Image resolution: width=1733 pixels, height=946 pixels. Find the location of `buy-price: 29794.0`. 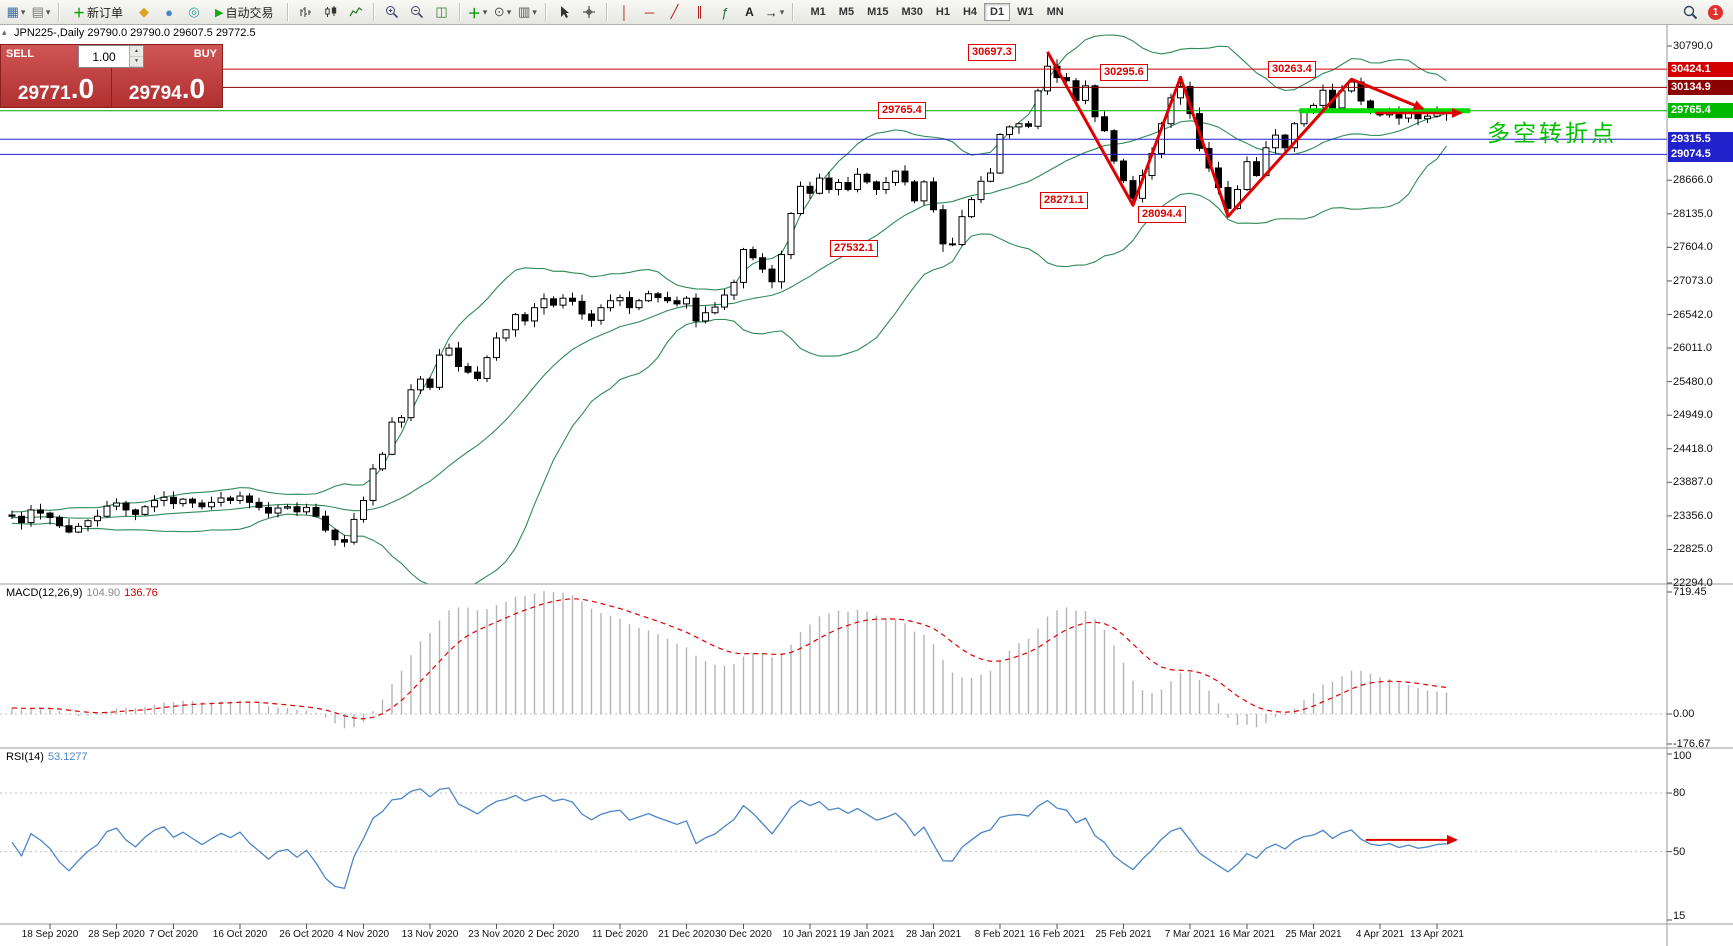

buy-price: 29794.0 is located at coordinates (167, 88).